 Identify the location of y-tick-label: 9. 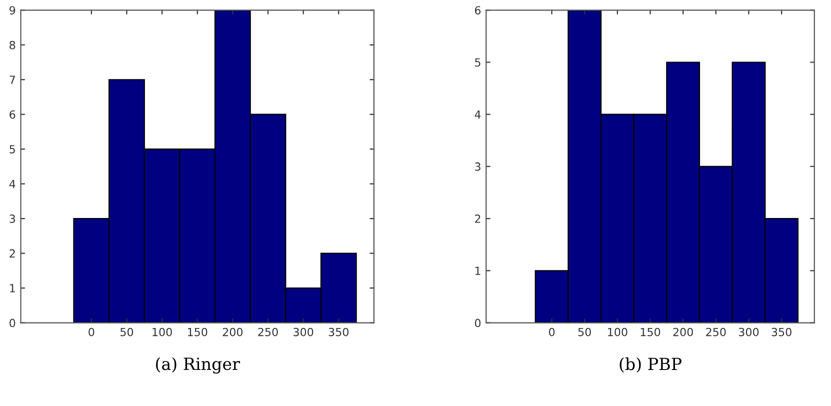
(13, 10).